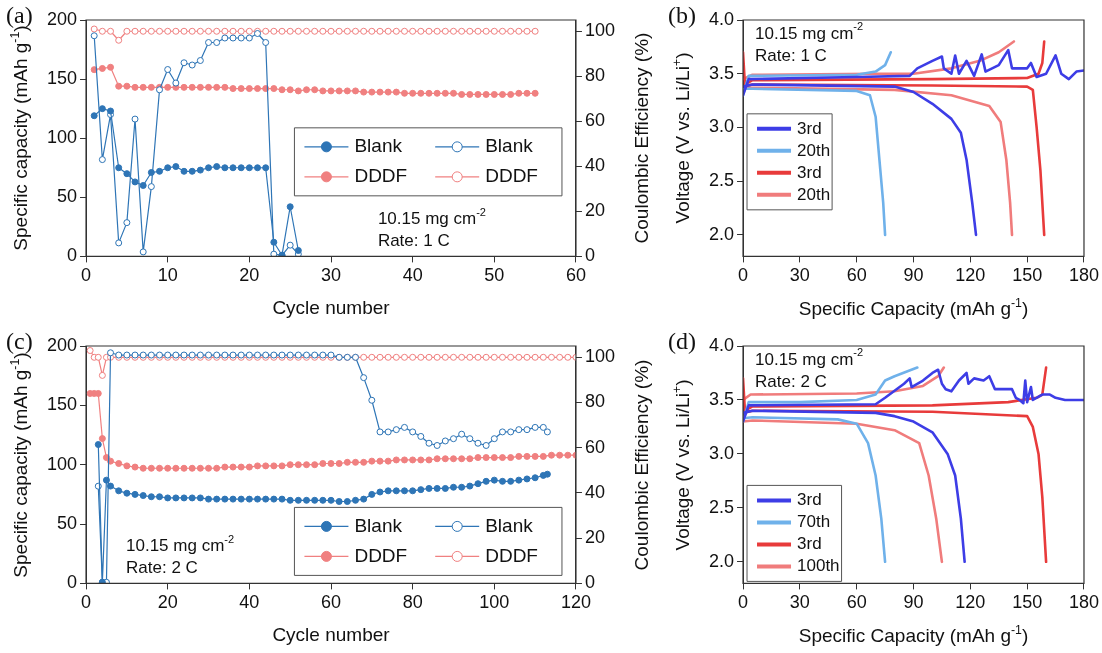  Describe the element at coordinates (412, 602) in the screenshot. I see `x-tick-label: 80` at that location.